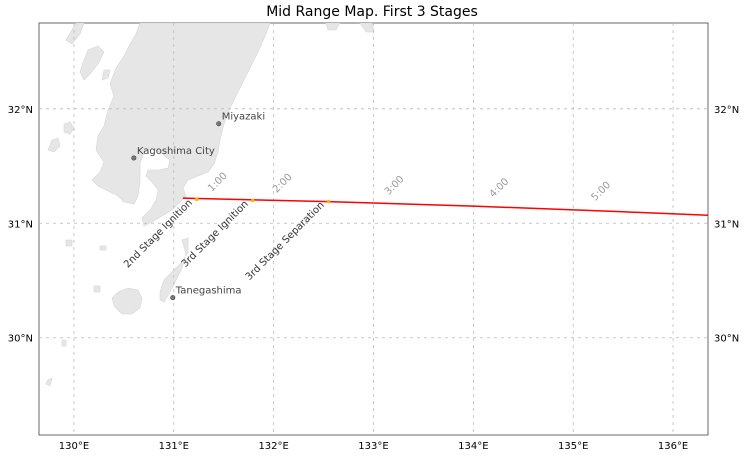 The width and height of the screenshot is (744, 459). Describe the element at coordinates (20, 110) in the screenshot. I see `lat-tick-label-left: 32°N` at that location.